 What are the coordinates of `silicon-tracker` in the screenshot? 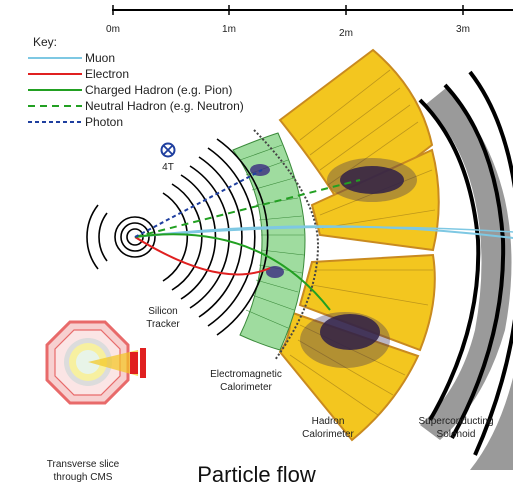 It's located at (177, 237).